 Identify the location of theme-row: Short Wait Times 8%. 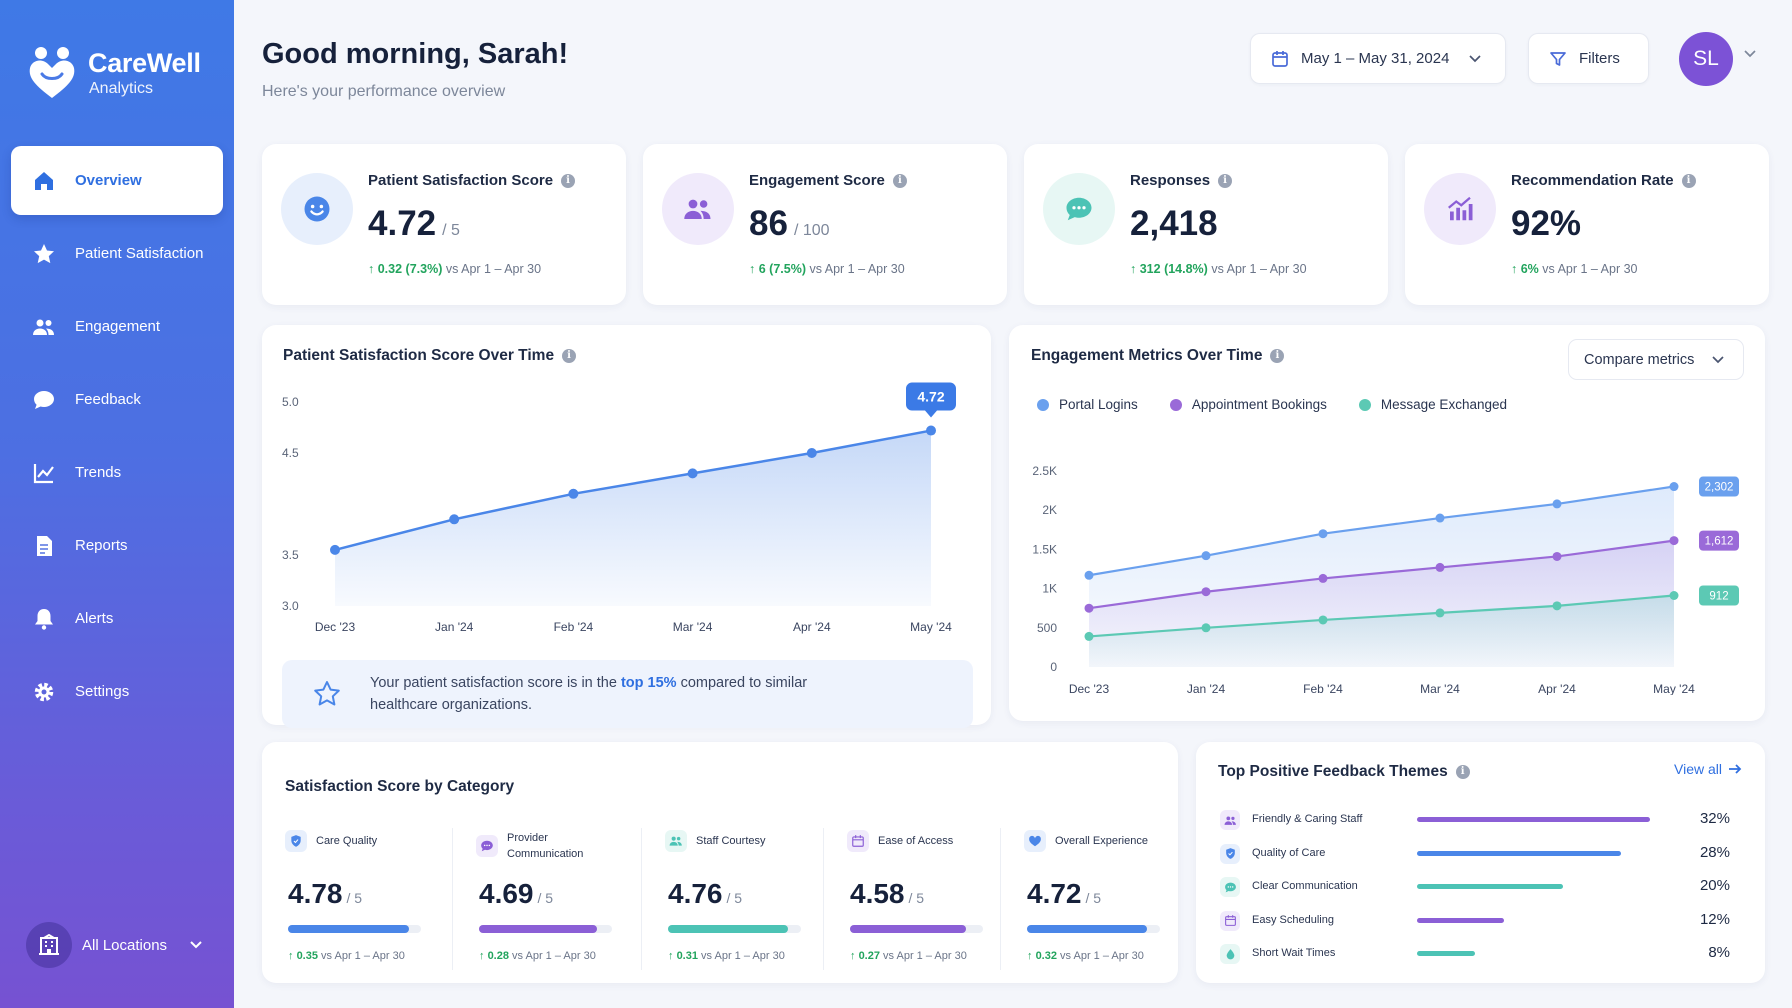
(1475, 954).